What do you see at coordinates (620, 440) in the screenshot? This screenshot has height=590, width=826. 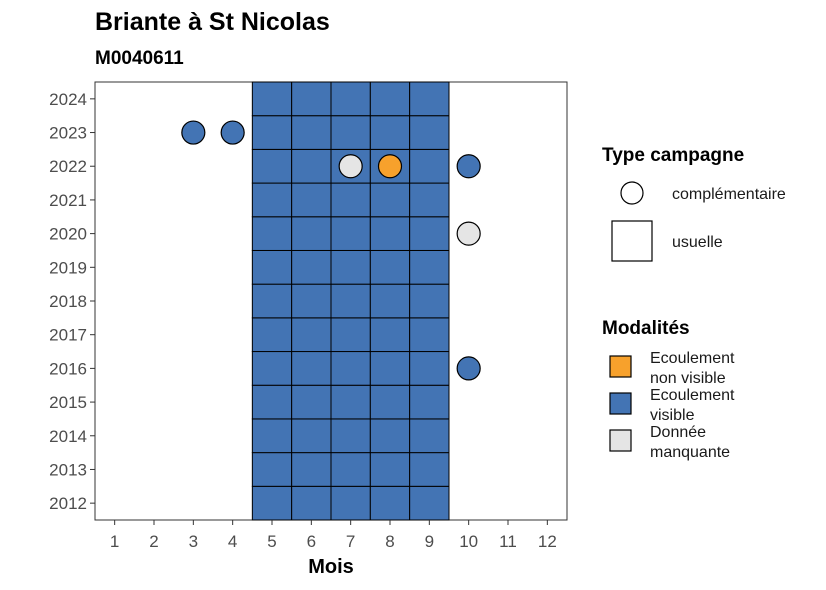 I see `legend-key-donn-e-manquante` at bounding box center [620, 440].